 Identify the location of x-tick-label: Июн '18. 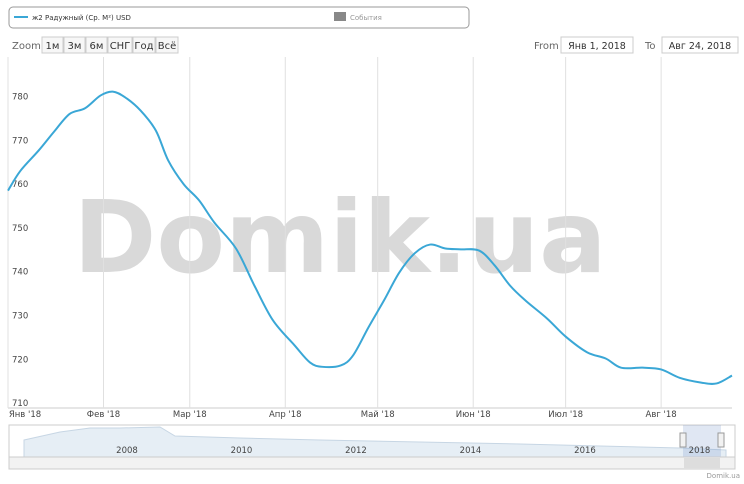
(473, 415).